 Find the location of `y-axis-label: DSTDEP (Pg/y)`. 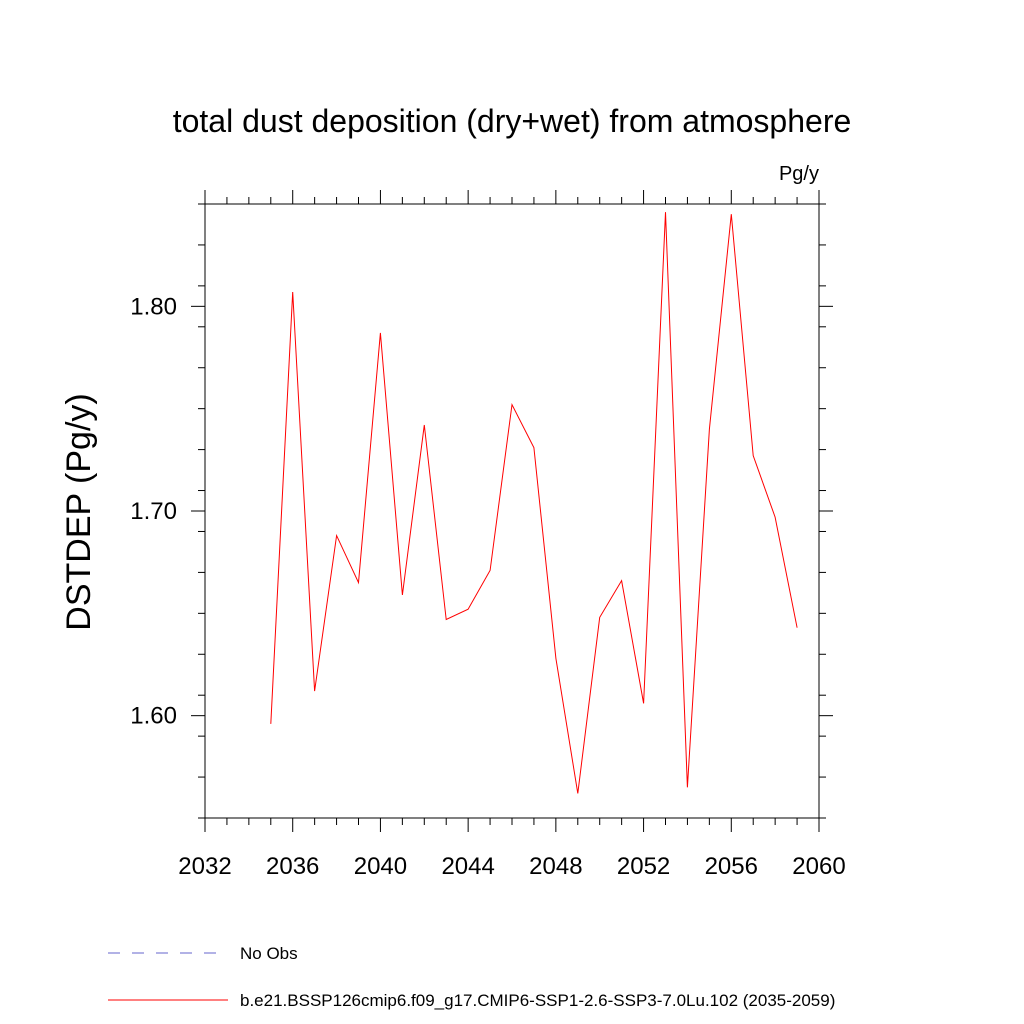

y-axis-label: DSTDEP (Pg/y) is located at coordinates (79, 511).